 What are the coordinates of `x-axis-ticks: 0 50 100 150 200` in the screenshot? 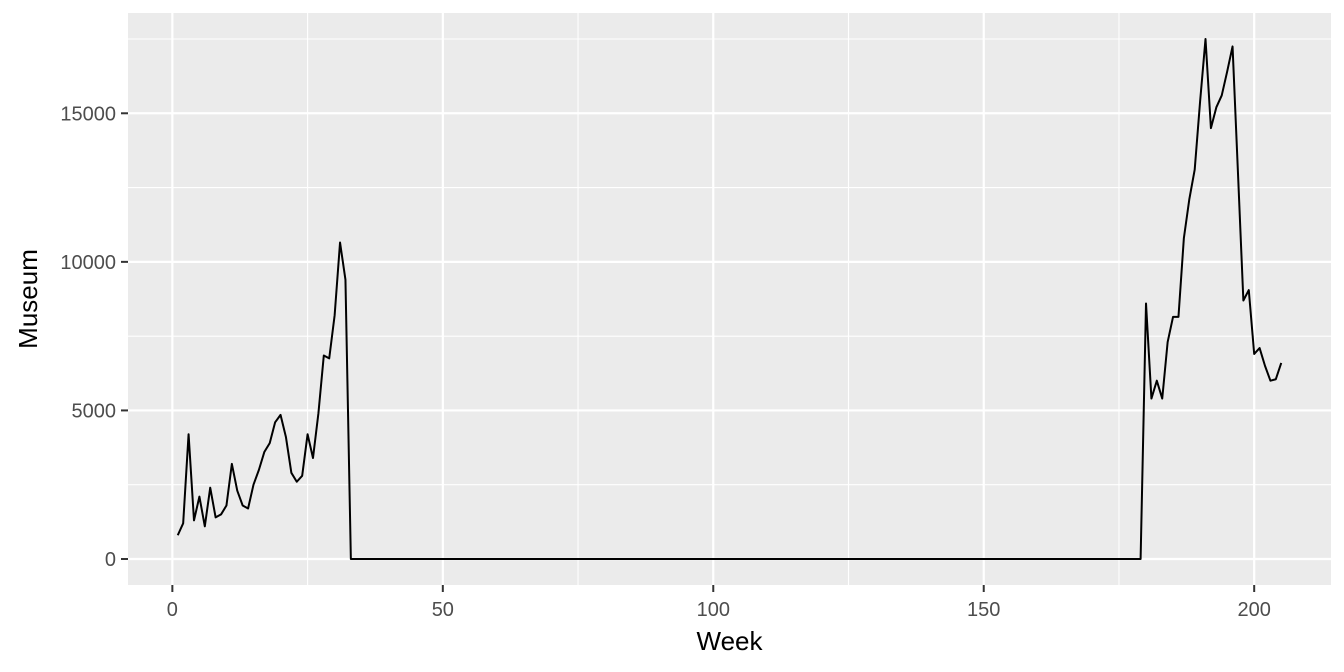 It's located at (719, 603).